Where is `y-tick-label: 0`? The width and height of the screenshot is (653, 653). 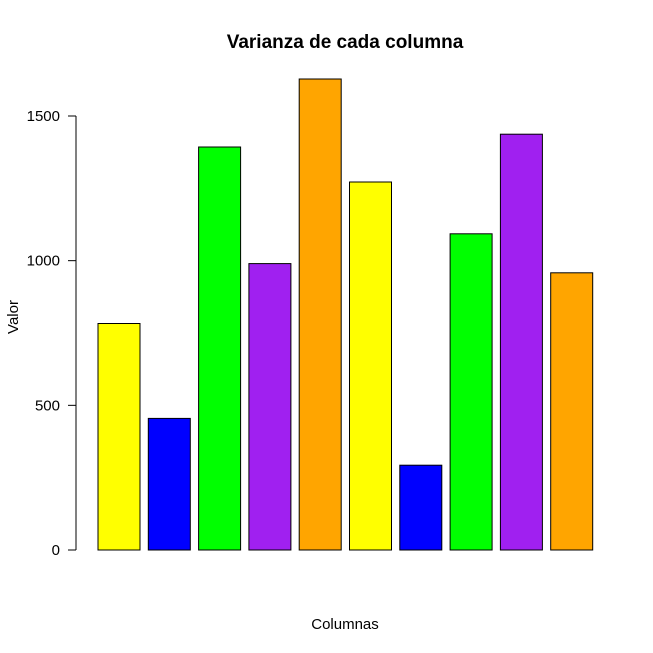 y-tick-label: 0 is located at coordinates (56, 550).